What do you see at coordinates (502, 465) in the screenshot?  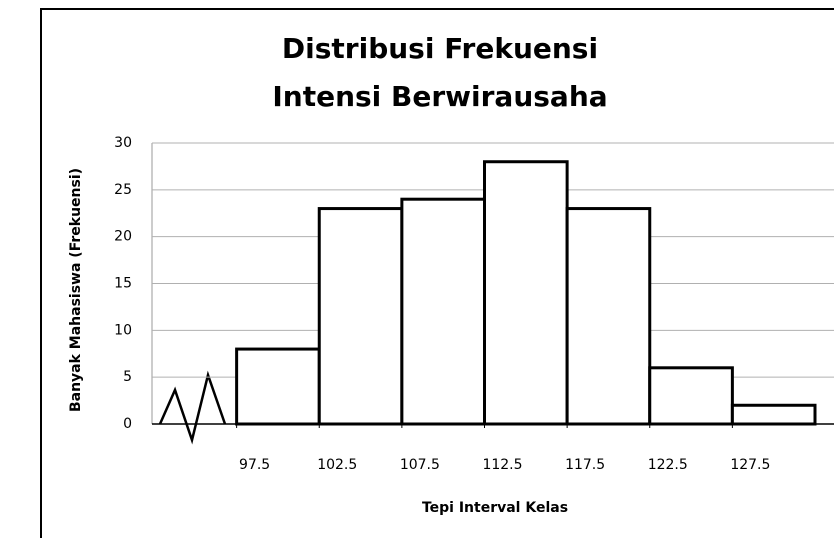 I see `x-tick-label: 112.5` at bounding box center [502, 465].